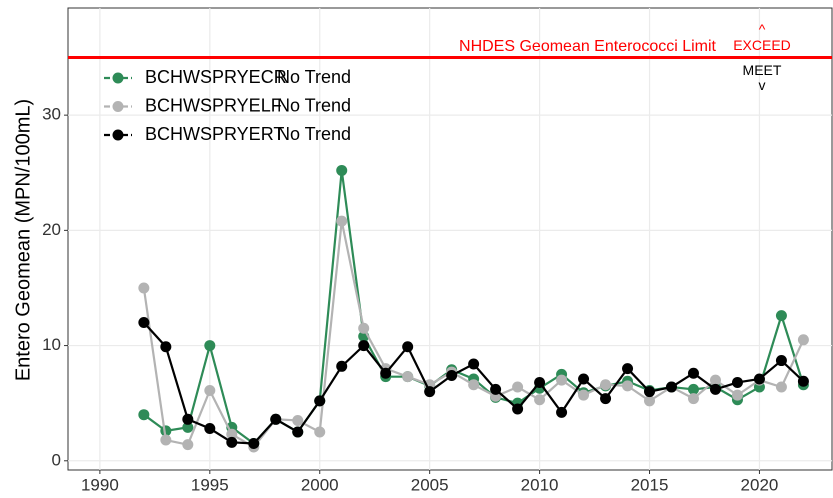 The height and width of the screenshot is (498, 833). I want to click on legend-label: BCHWSPRYERT, so click(214, 134).